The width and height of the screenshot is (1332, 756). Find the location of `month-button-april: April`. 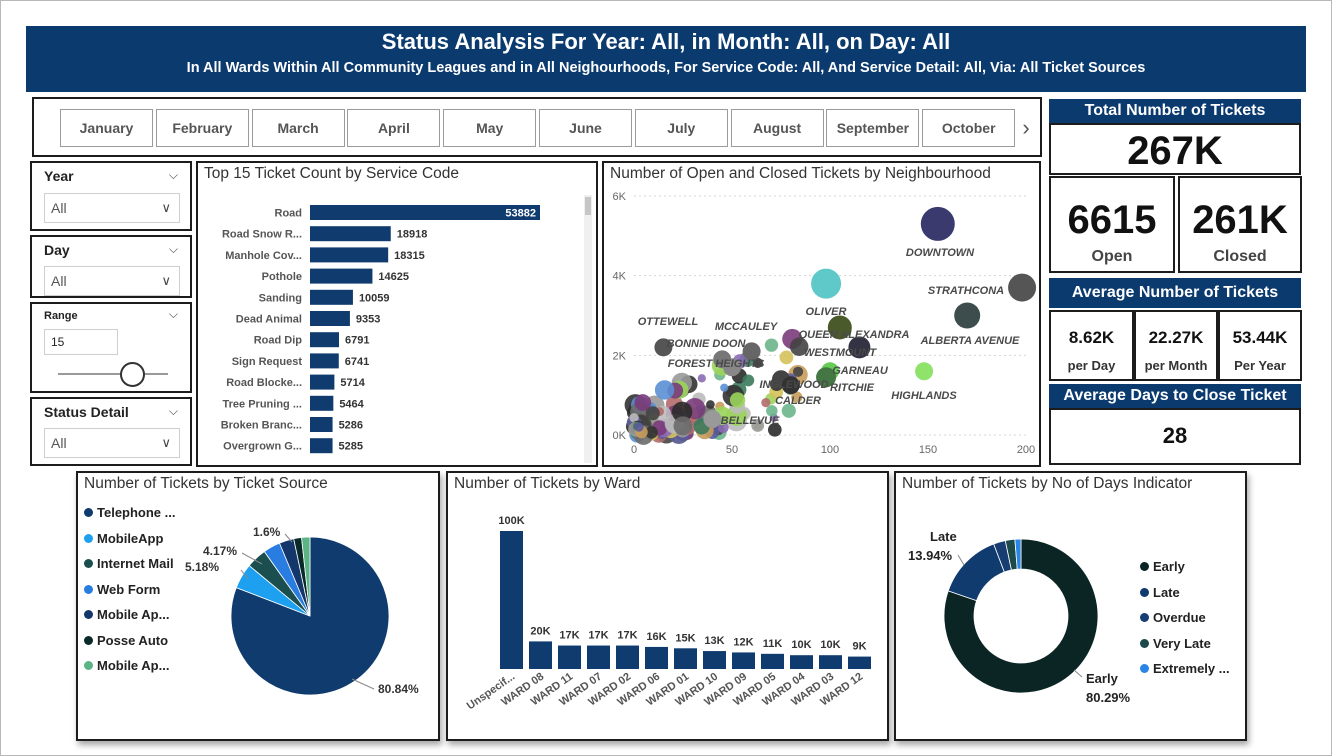

month-button-april: April is located at coordinates (394, 128).